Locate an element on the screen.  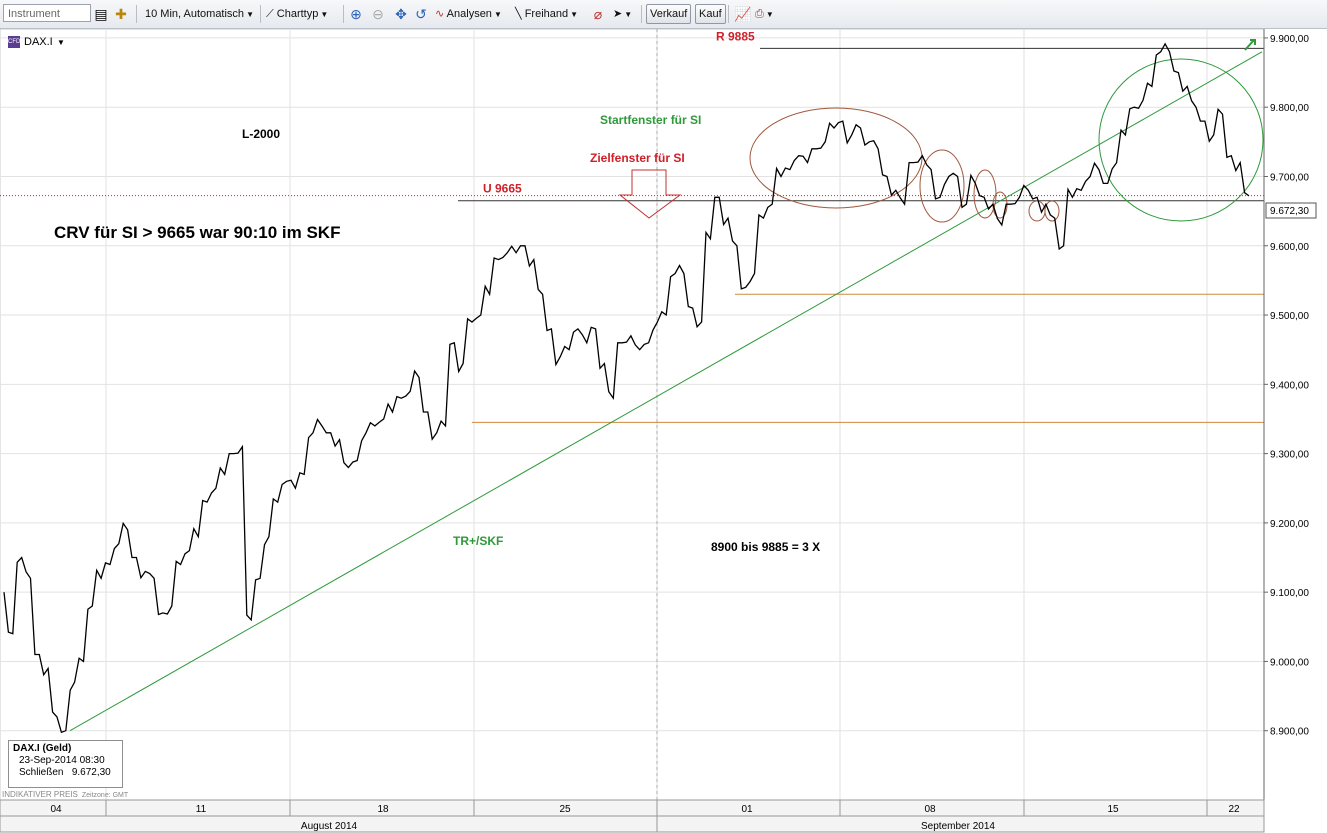
last-value-label: 9.672,30 is located at coordinates (1289, 211).